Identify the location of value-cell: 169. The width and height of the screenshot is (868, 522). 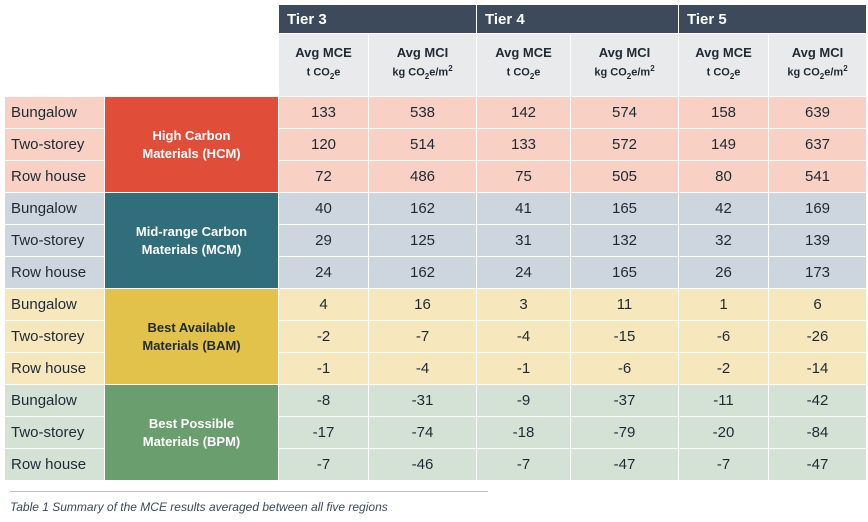
(817, 208).